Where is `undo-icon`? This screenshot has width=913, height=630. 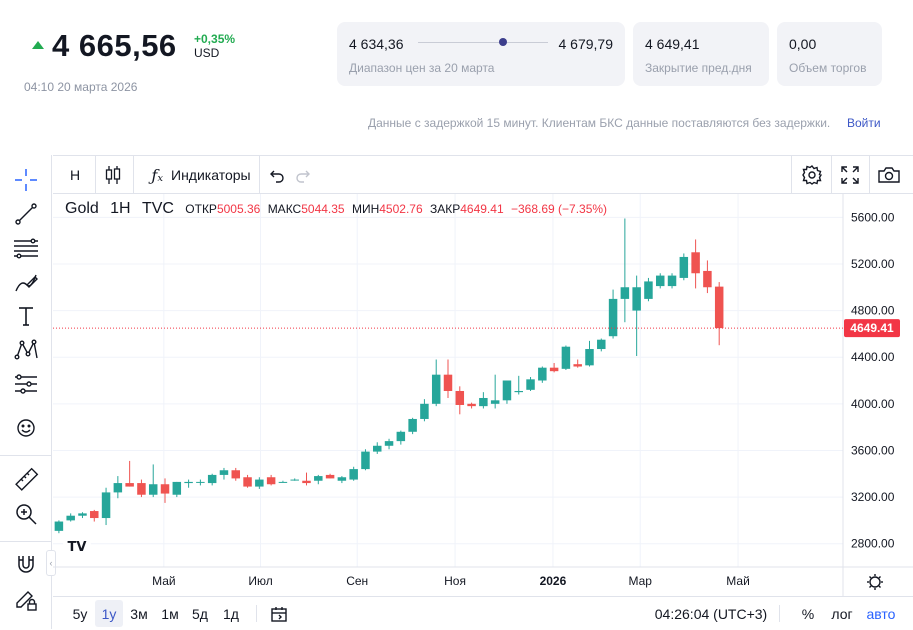
undo-icon is located at coordinates (277, 176).